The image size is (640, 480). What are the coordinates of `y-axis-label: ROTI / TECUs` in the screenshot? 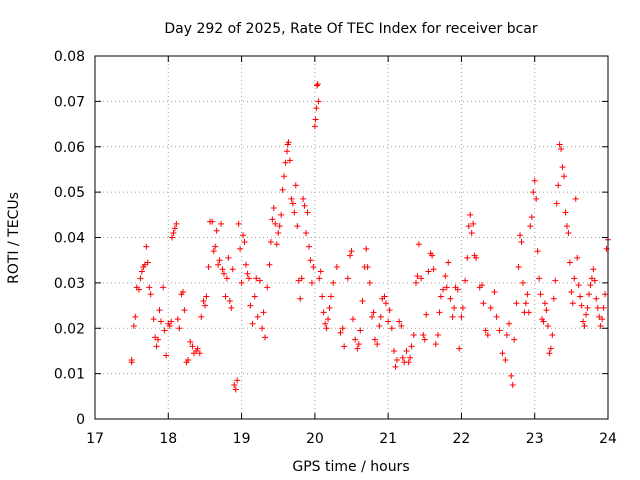 It's located at (14, 238).